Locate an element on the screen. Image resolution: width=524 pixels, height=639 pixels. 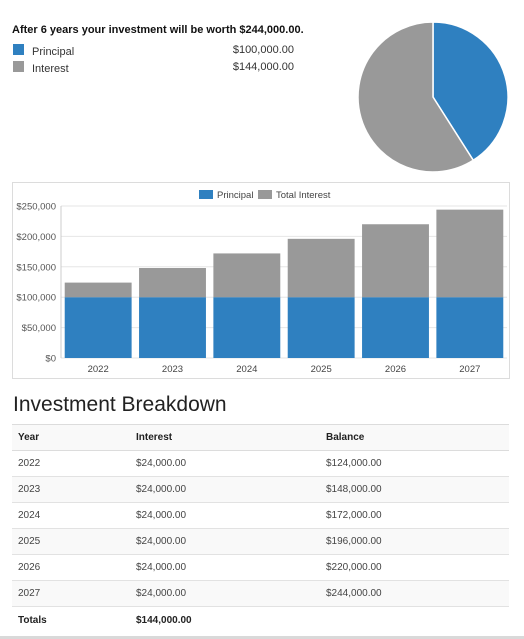
x-tick-label: 2025 is located at coordinates (321, 369).